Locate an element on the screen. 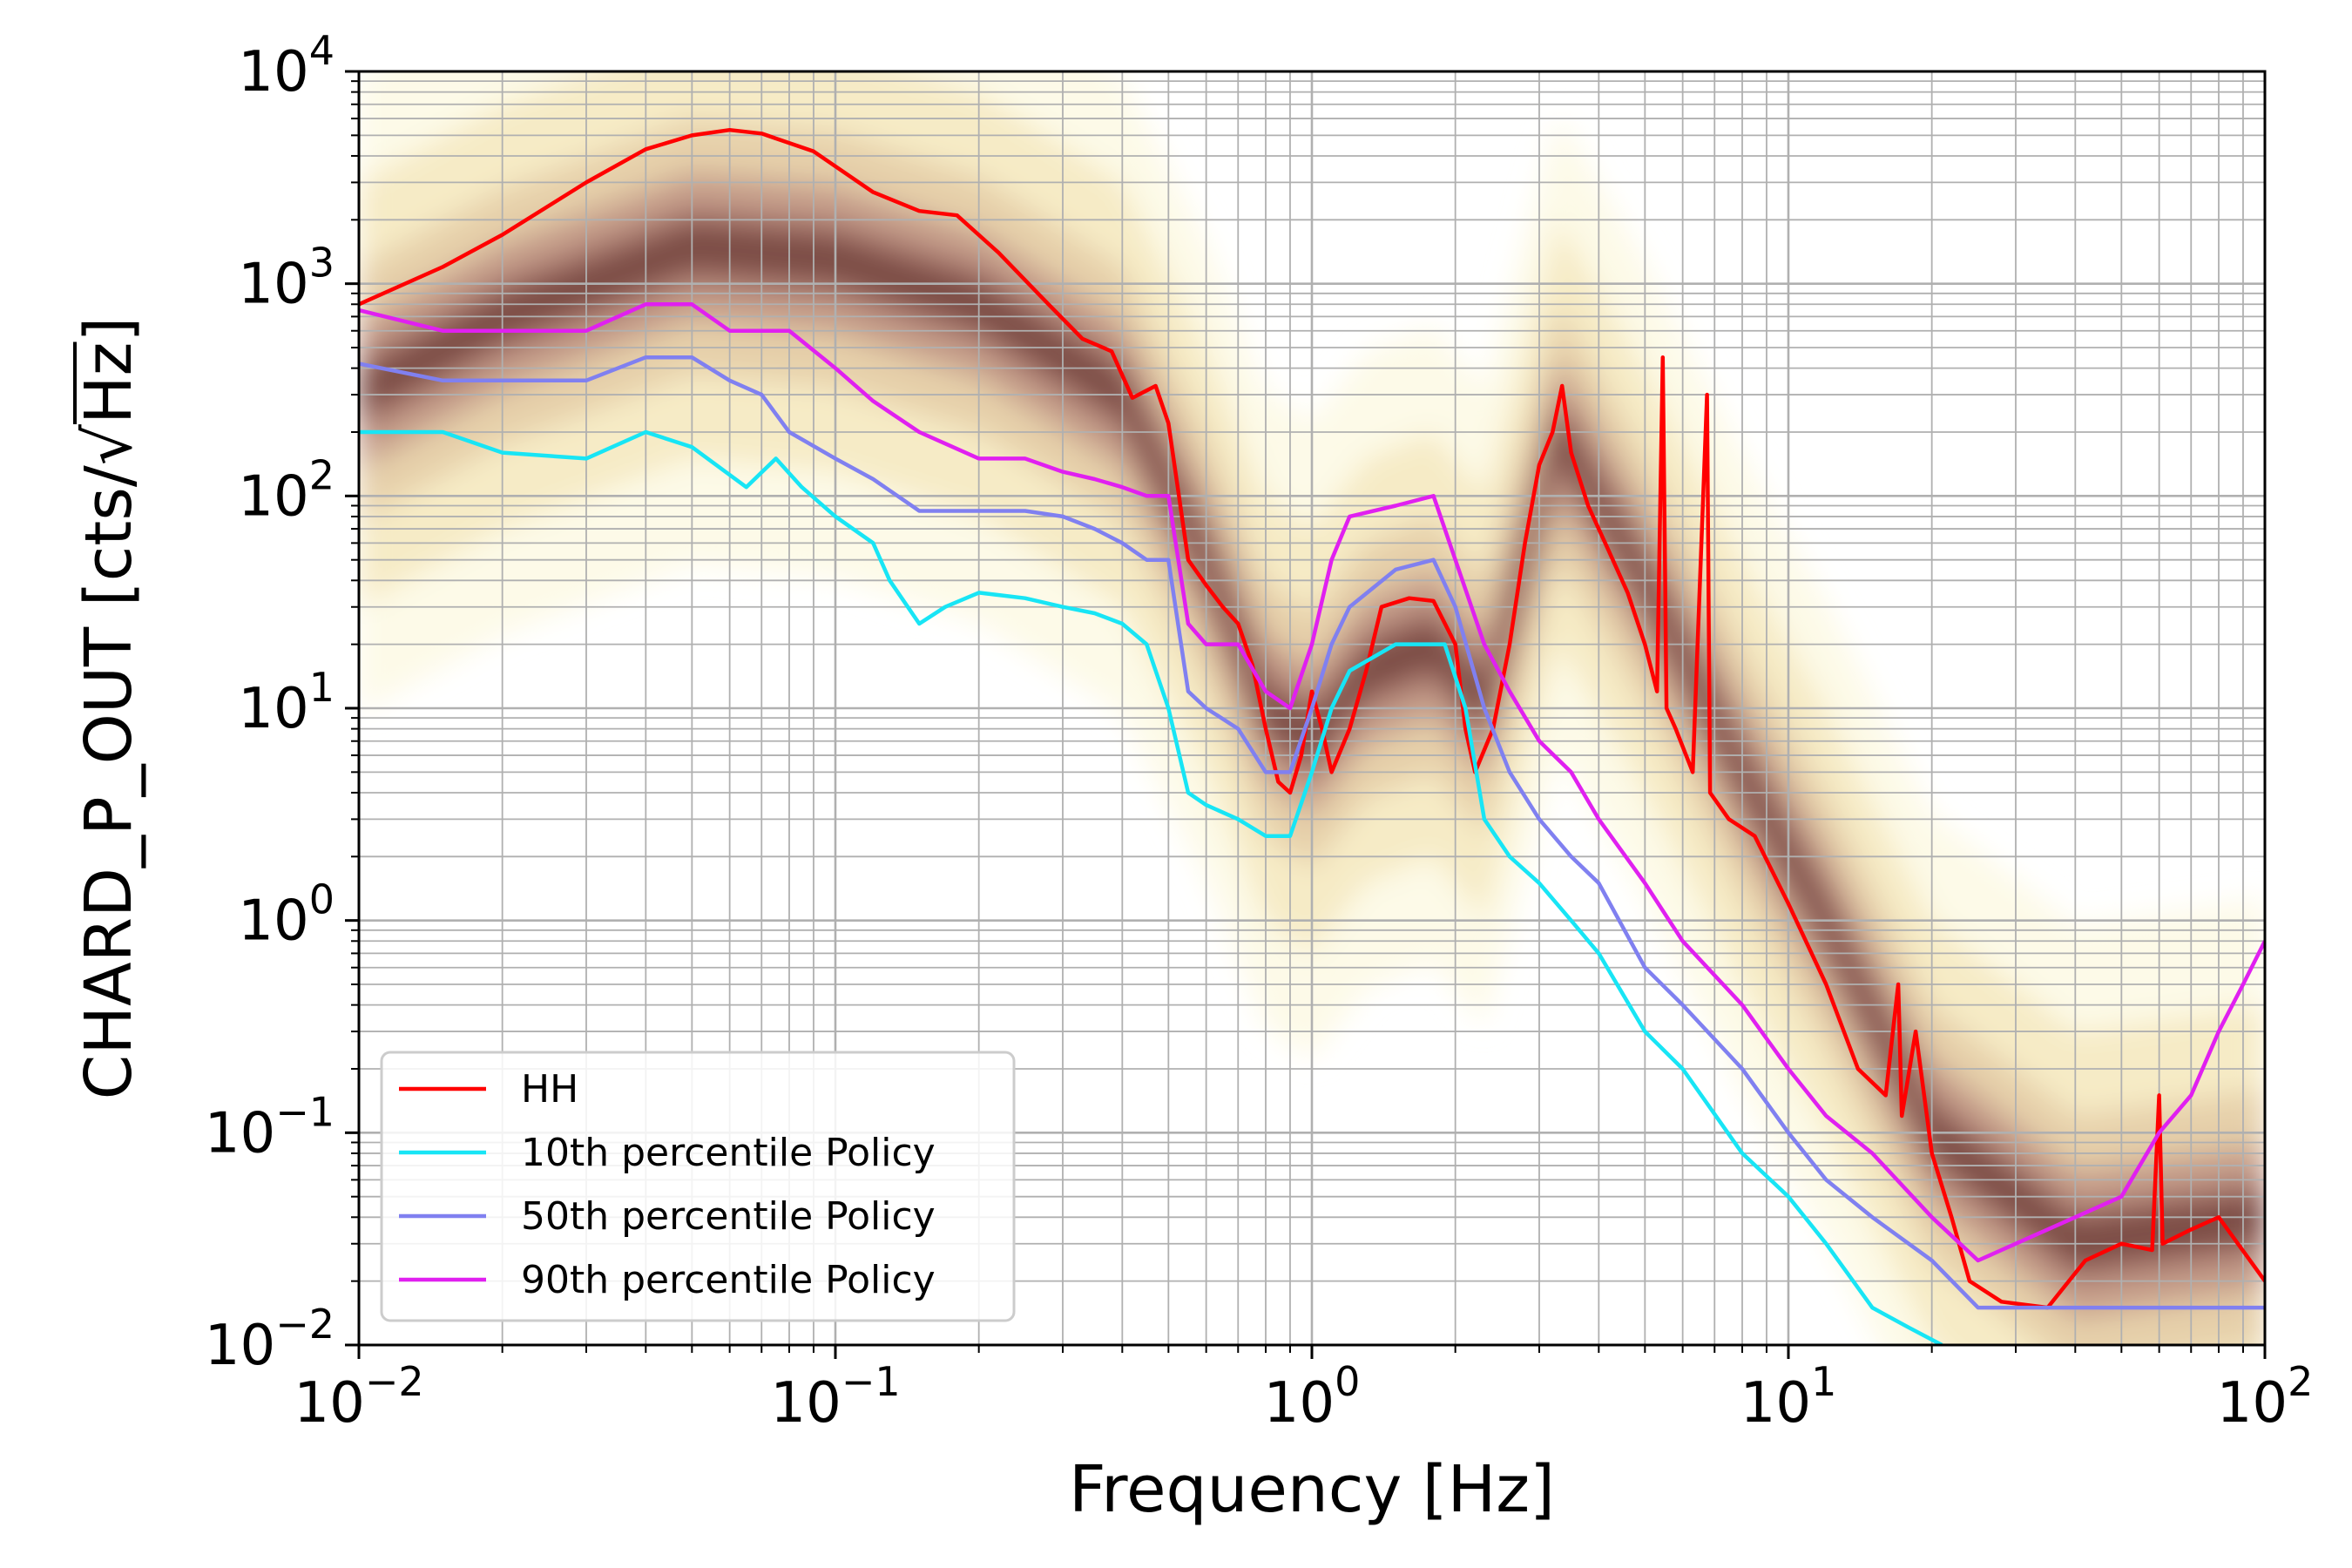 The image size is (2352, 1568). x-tick-label-0: 10⁻² is located at coordinates (358, 1397).